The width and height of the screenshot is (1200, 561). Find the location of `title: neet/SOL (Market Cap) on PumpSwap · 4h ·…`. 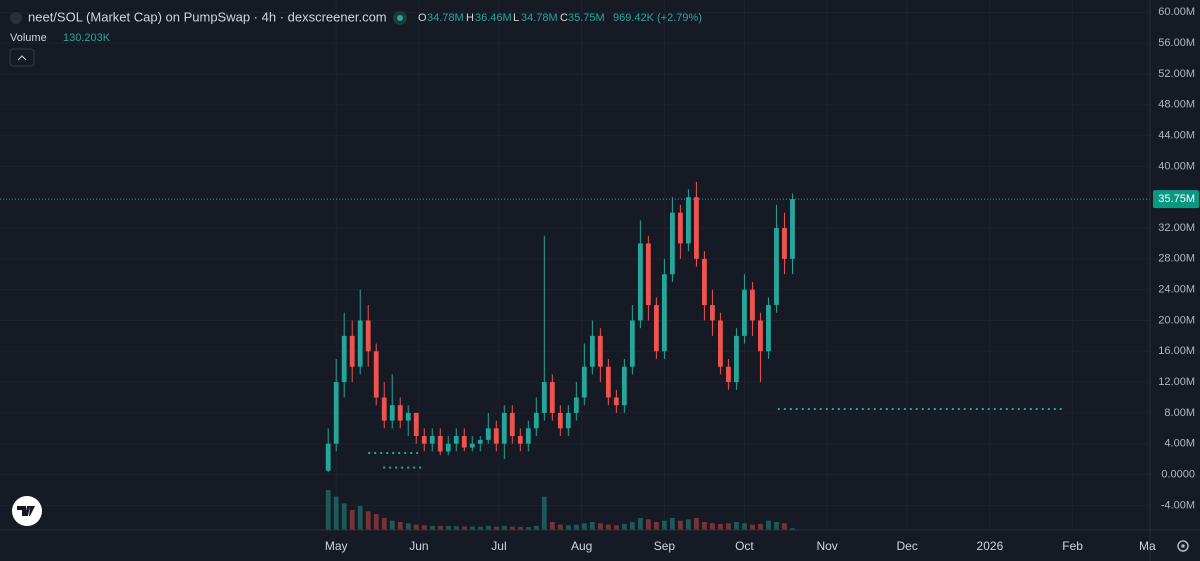

title: neet/SOL (Market Cap) on PumpSwap · 4h ·… is located at coordinates (207, 16).